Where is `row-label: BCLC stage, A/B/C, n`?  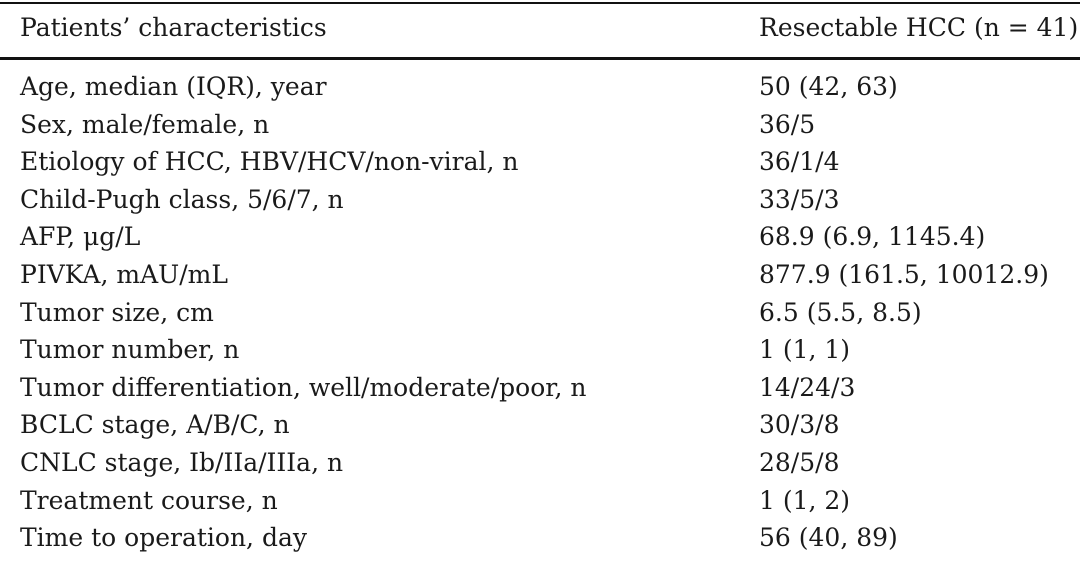 row-label: BCLC stage, A/B/C, n is located at coordinates (155, 425).